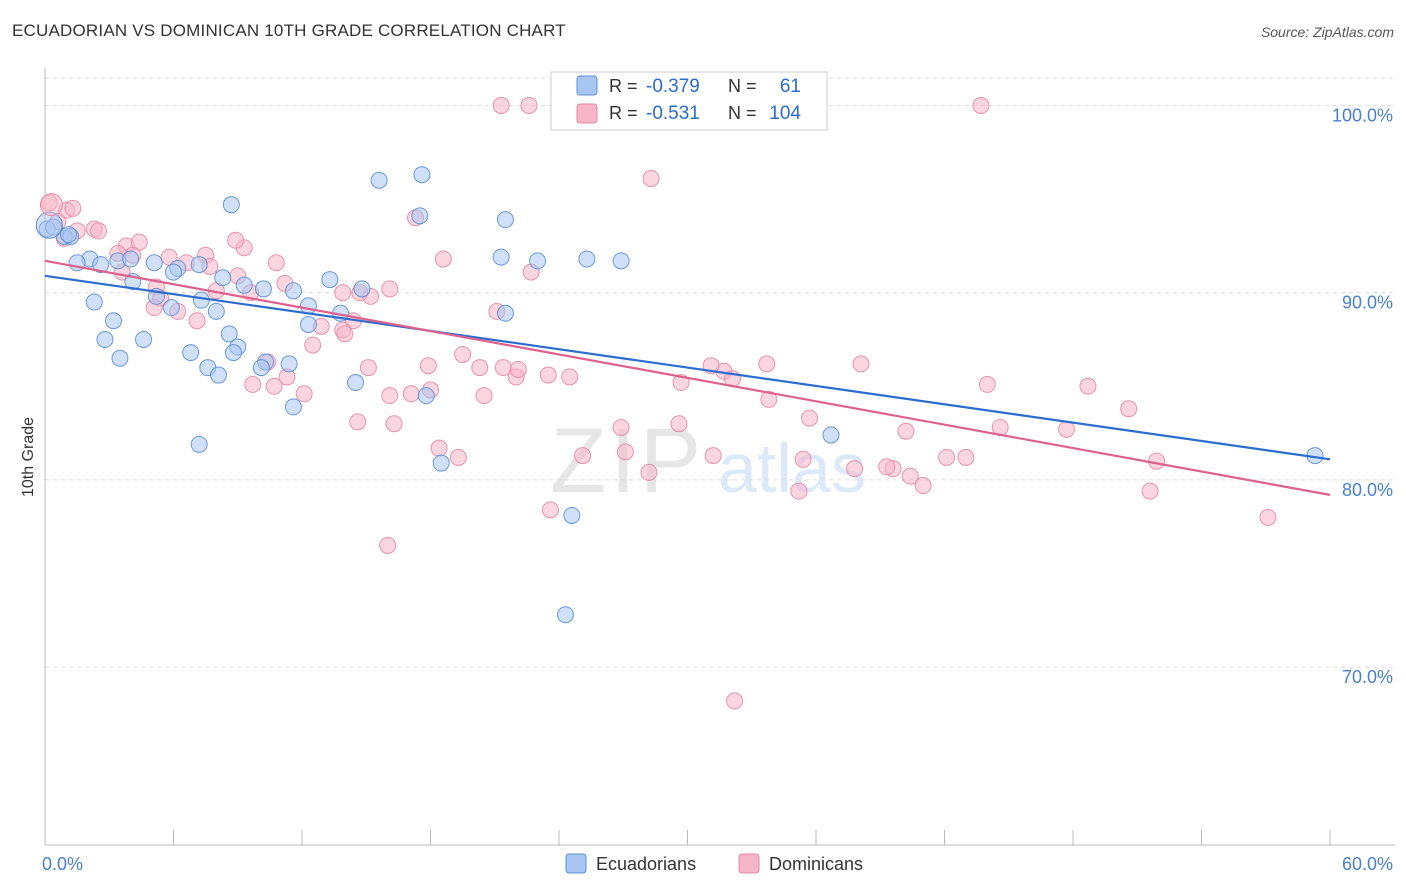 The width and height of the screenshot is (1406, 892). Describe the element at coordinates (646, 864) in the screenshot. I see `bottom-legend-label-ecuadorians: Ecuadorians` at that location.